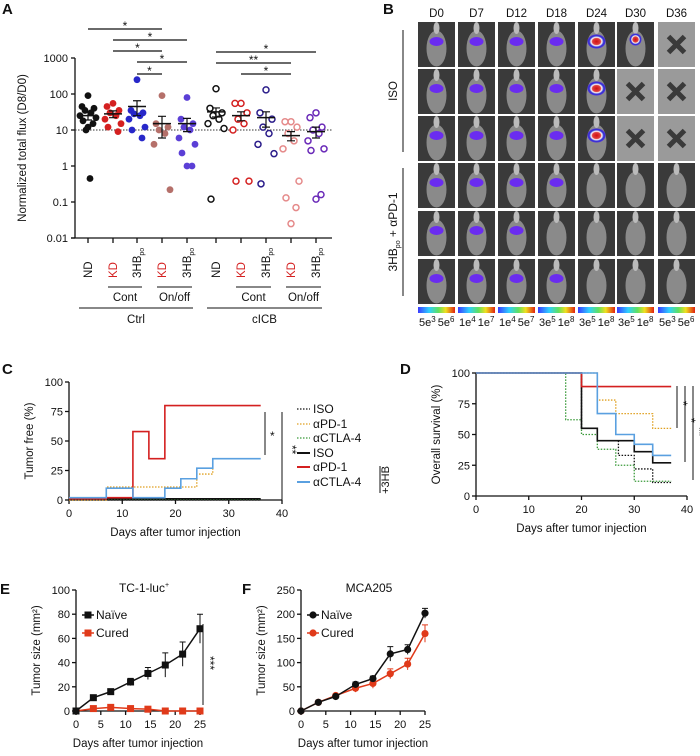 Image resolution: width=700 pixels, height=756 pixels. I want to click on x-tick-label: 30, so click(634, 510).